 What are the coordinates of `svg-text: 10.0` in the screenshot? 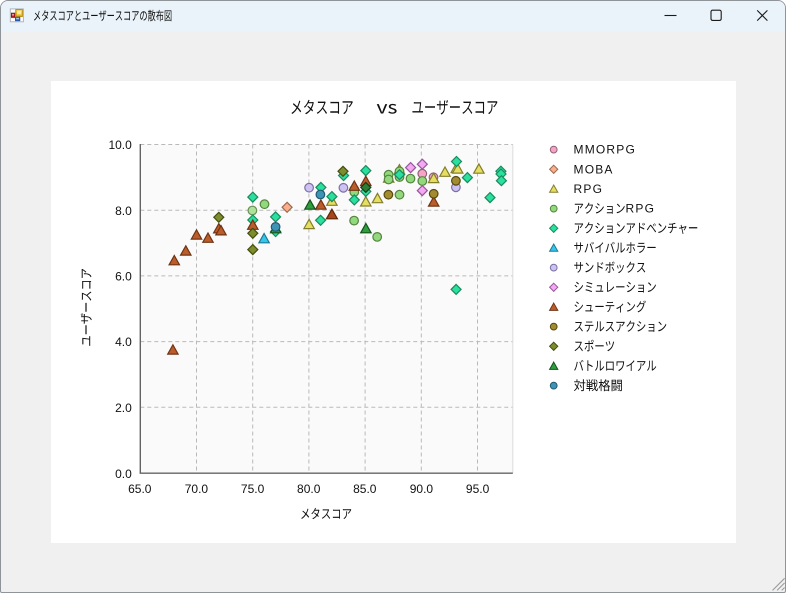 It's located at (120, 145).